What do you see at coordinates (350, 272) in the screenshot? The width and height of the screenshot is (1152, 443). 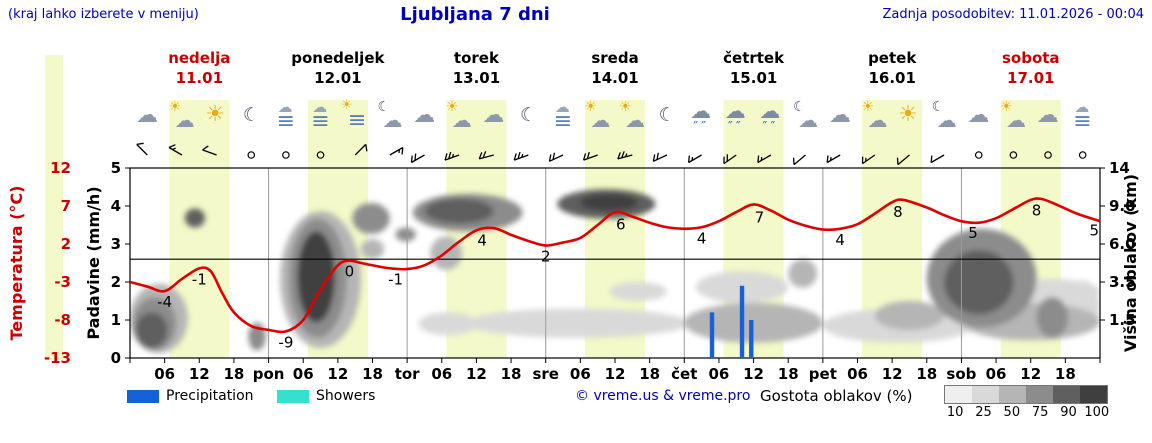 I see `temperature-value-label: 0` at bounding box center [350, 272].